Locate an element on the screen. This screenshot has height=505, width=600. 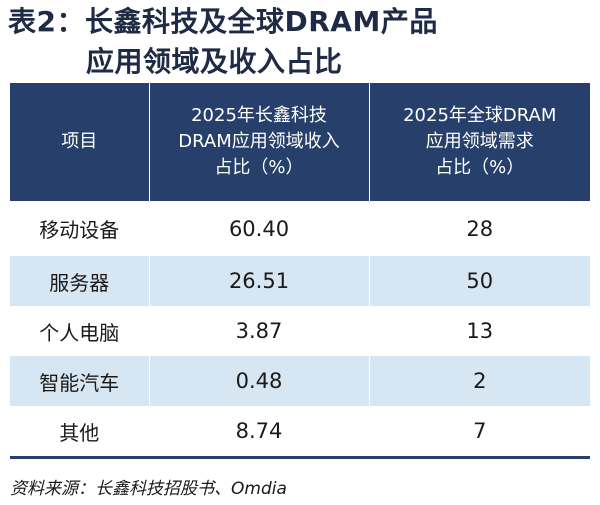
cell-cxmt-share: 0.48 is located at coordinates (258, 381).